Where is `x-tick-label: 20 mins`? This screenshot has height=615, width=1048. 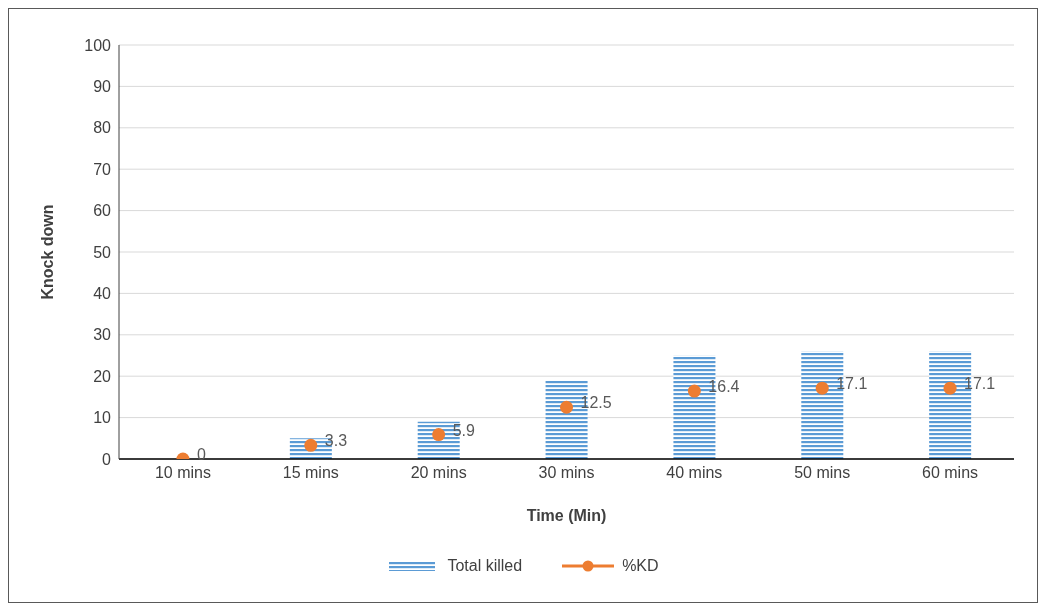 x-tick-label: 20 mins is located at coordinates (438, 473).